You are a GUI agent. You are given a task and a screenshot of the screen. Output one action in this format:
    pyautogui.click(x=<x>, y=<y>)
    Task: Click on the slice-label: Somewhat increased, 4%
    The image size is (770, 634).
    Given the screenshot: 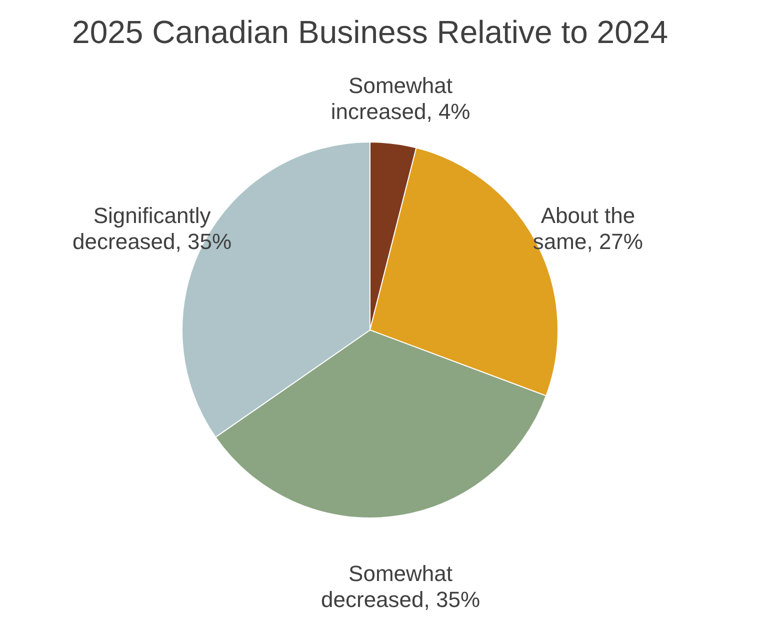 What is the action you would take?
    pyautogui.click(x=400, y=98)
    